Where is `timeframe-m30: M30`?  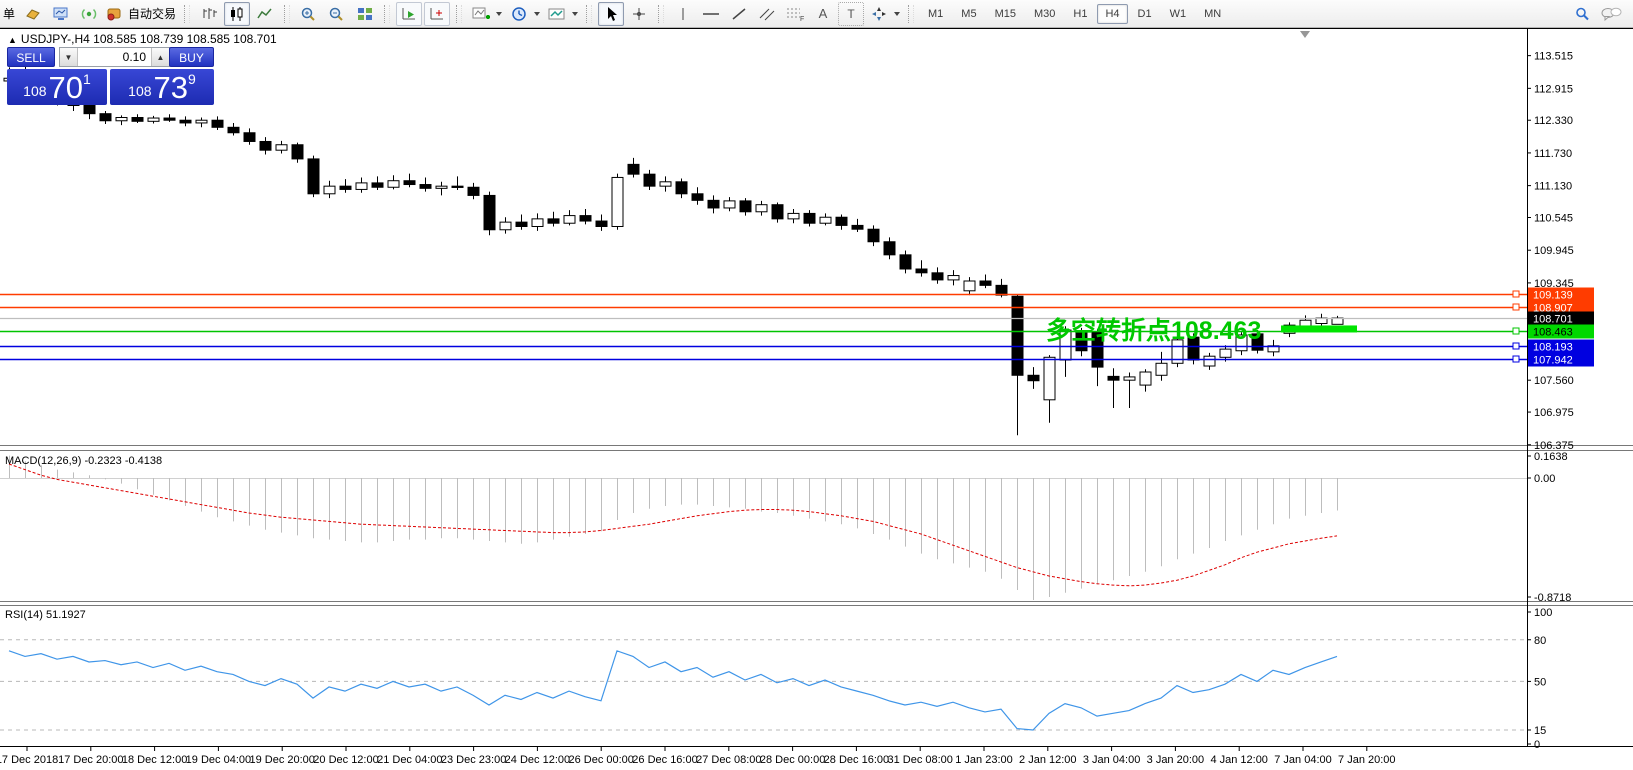 timeframe-m30: M30 is located at coordinates (1044, 13).